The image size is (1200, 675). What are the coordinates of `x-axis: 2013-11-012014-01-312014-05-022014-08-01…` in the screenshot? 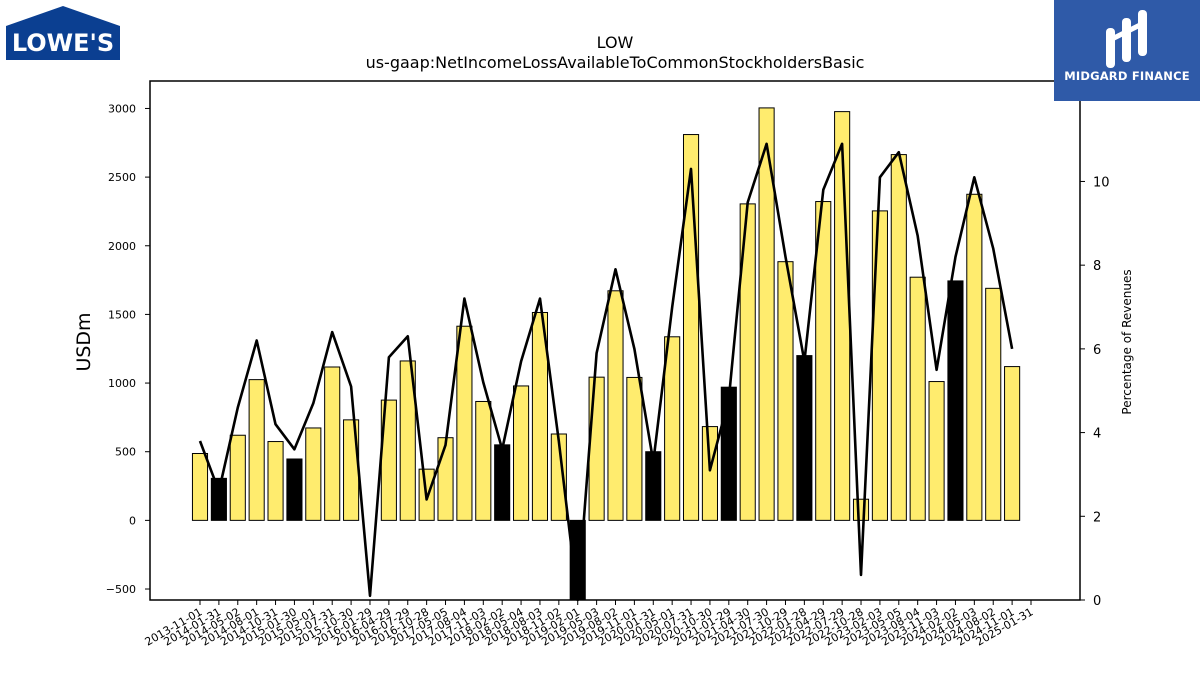 It's located at (589, 624).